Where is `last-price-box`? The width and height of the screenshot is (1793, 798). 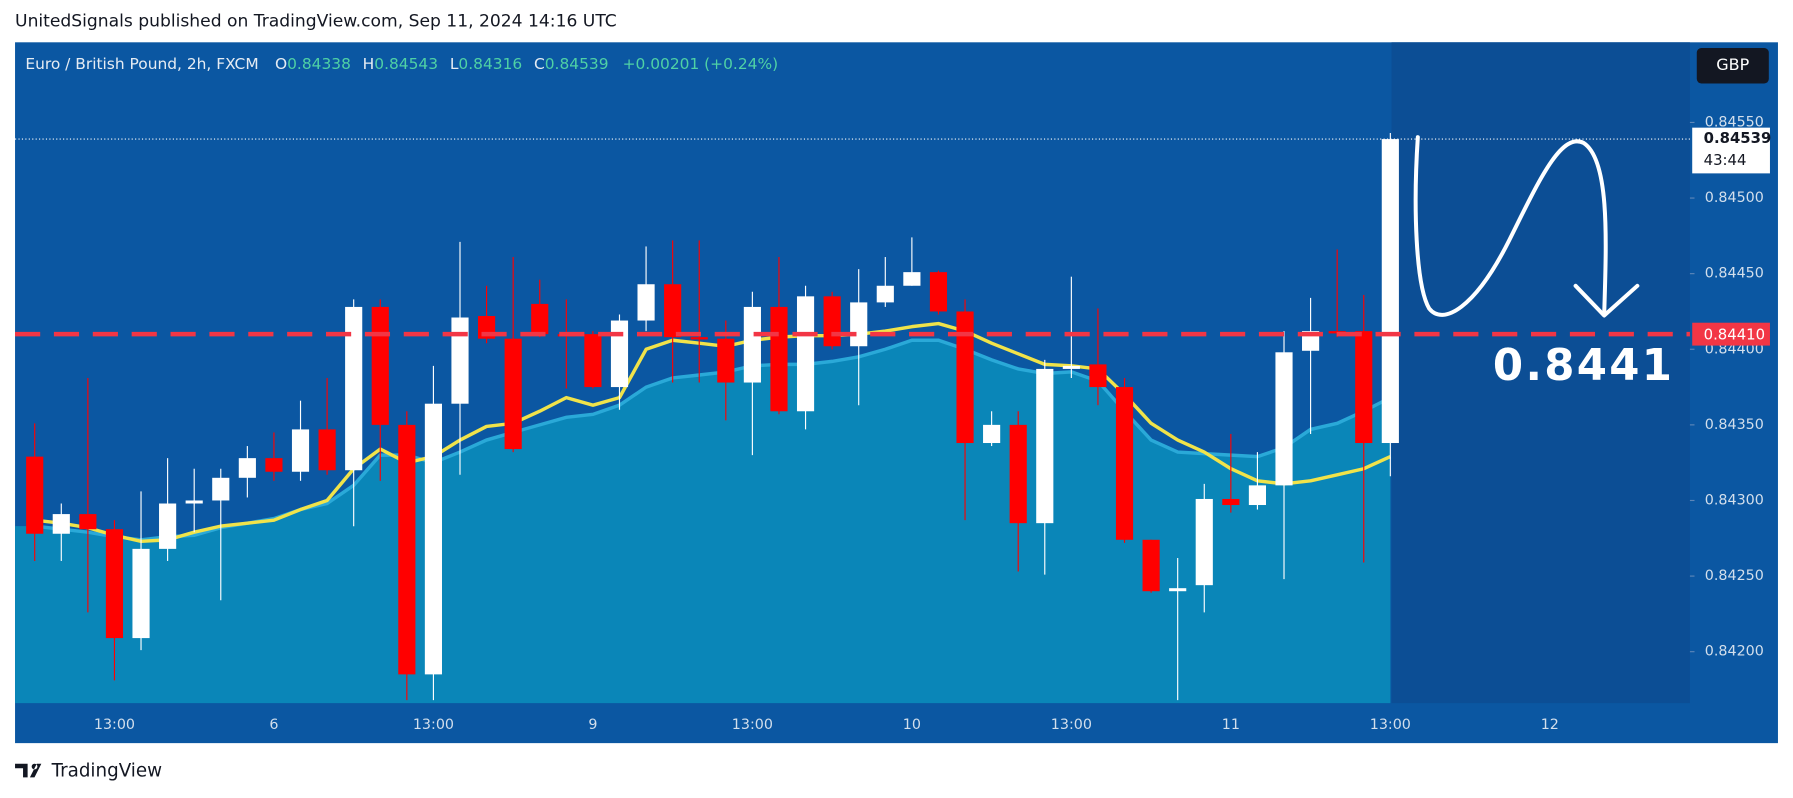
last-price-box is located at coordinates (1731, 150).